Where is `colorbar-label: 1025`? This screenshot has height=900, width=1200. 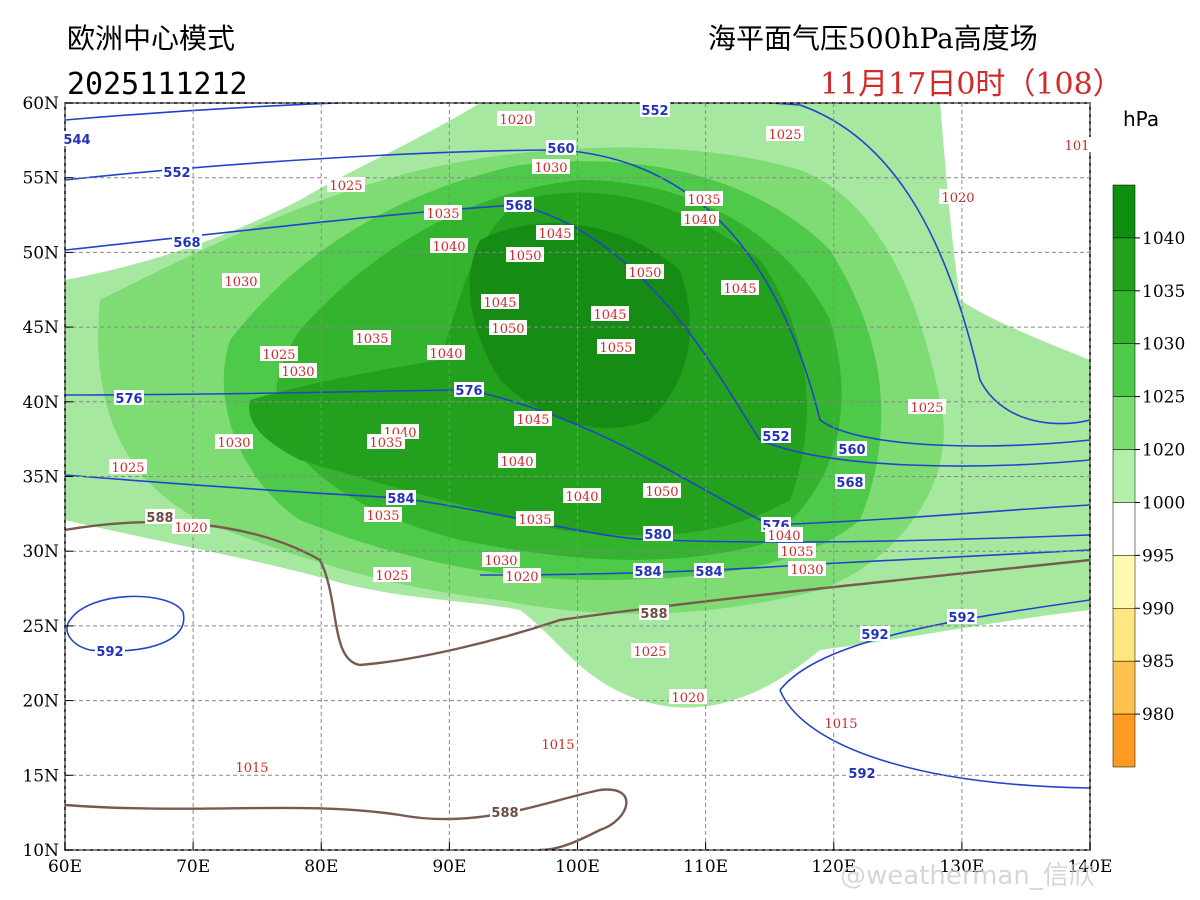 colorbar-label: 1025 is located at coordinates (1163, 398).